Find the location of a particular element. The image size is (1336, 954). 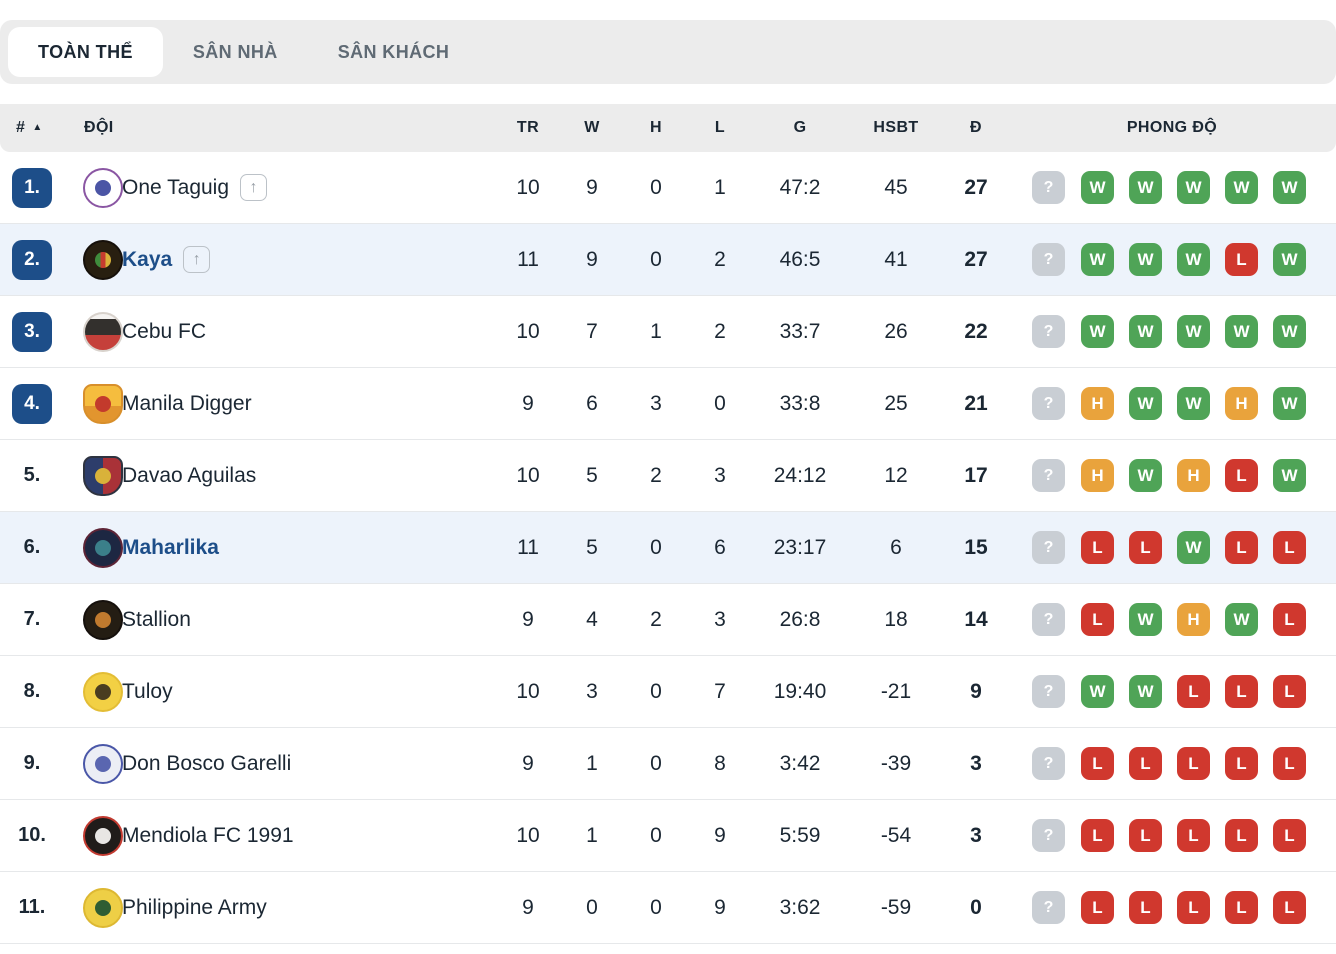

rank-cell: 11. is located at coordinates (32, 907).